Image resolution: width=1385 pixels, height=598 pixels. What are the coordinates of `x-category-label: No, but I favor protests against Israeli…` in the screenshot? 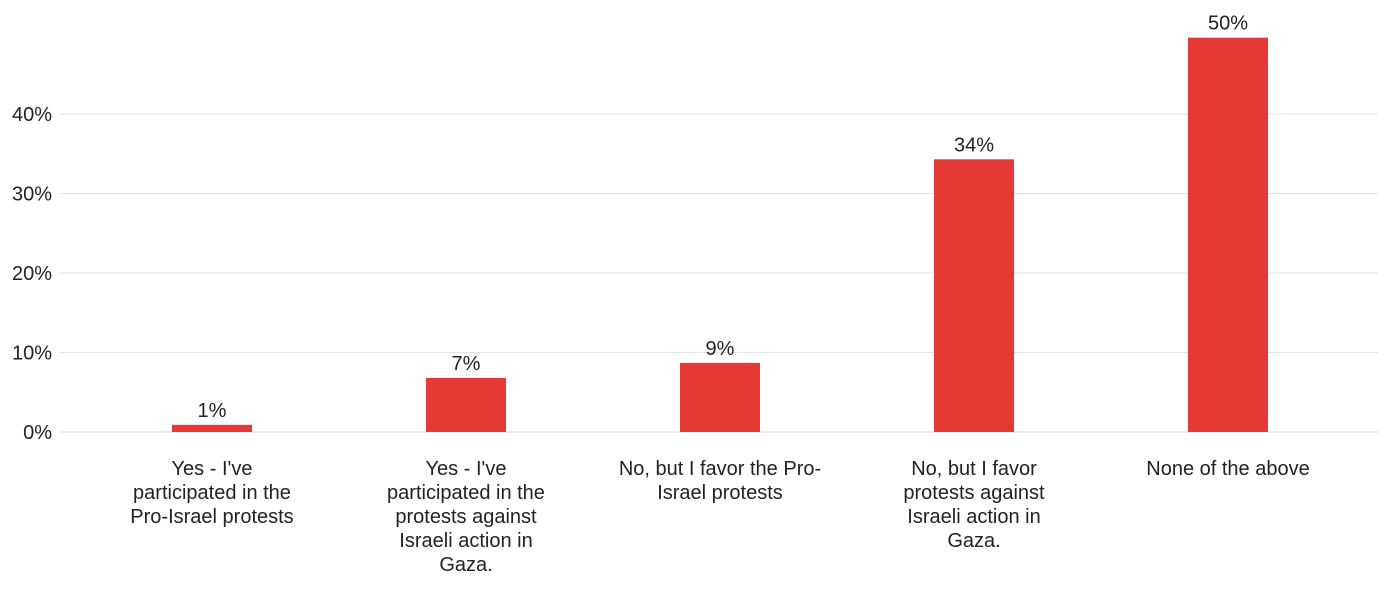 It's located at (974, 505).